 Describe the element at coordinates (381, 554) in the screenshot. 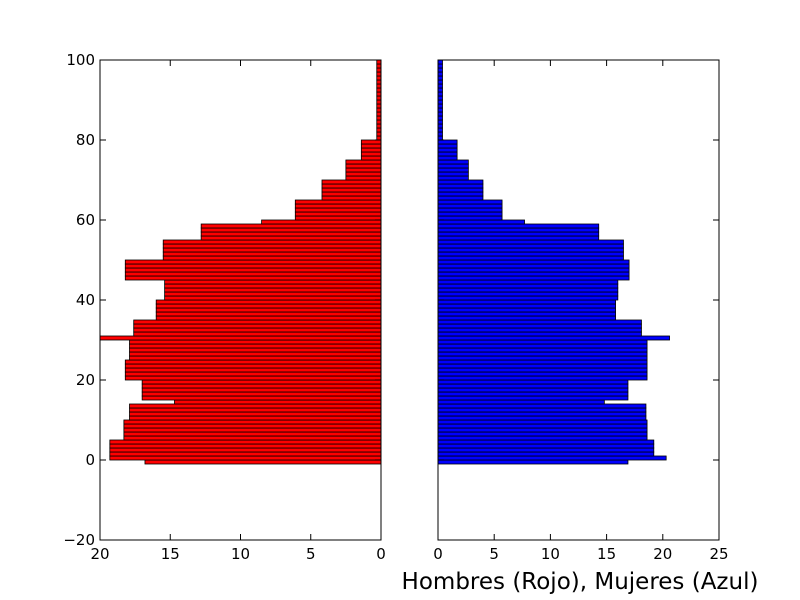

I see `x-tick-label-hombres: 0` at that location.